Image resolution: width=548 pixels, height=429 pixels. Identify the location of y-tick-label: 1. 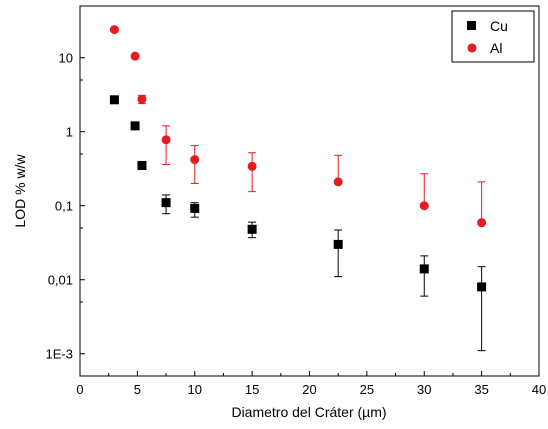
(69, 132).